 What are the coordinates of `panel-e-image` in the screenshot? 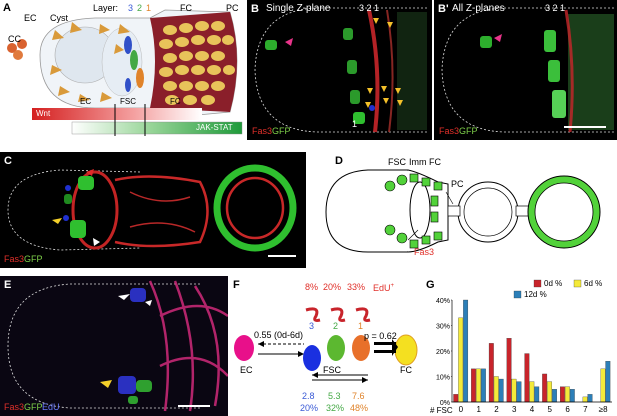 It's located at (114, 346).